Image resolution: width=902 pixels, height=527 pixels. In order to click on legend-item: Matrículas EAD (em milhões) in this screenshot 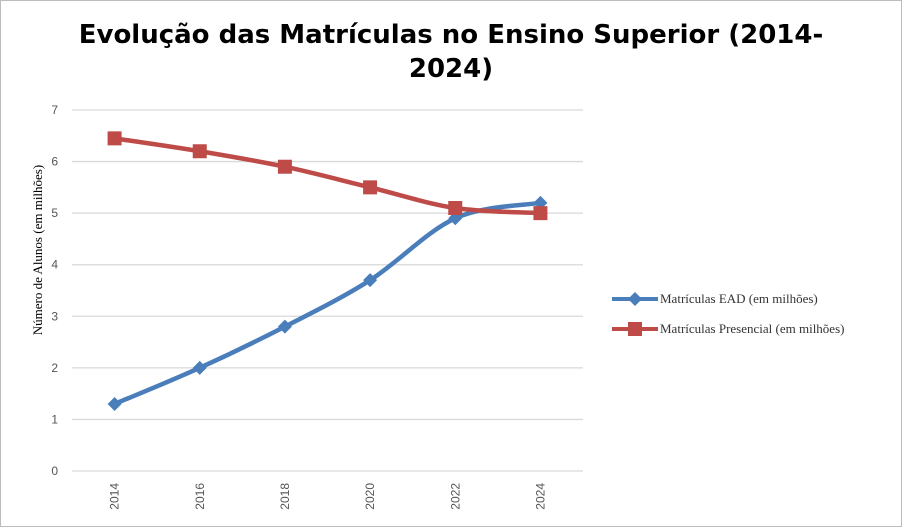, I will do `click(728, 299)`.